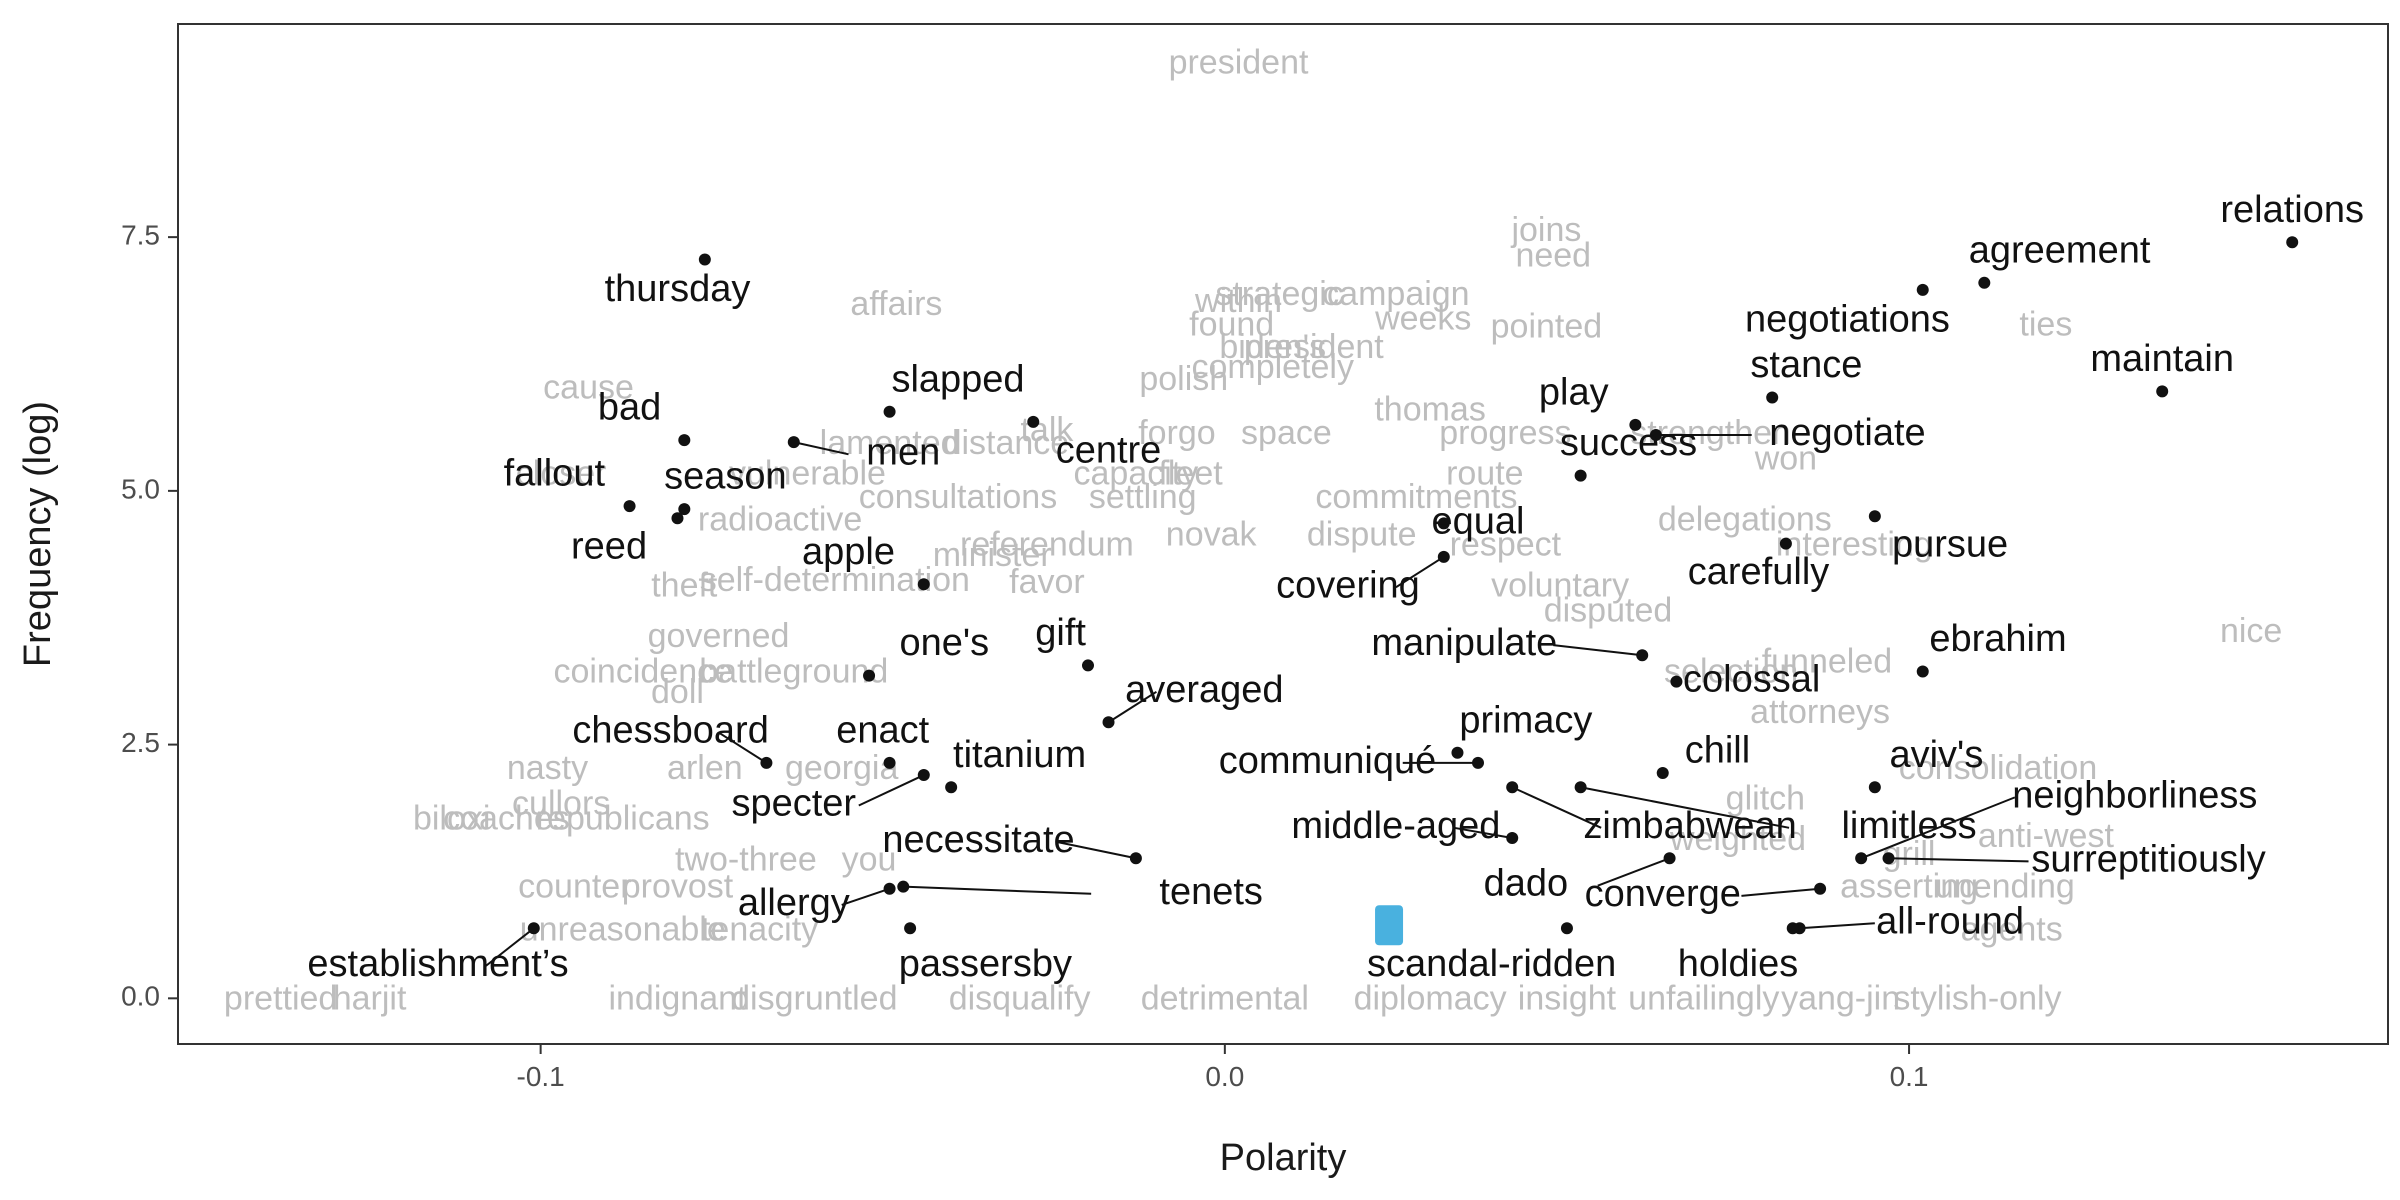 This screenshot has height=1200, width=2400. I want to click on point-fallout, so click(629, 506).